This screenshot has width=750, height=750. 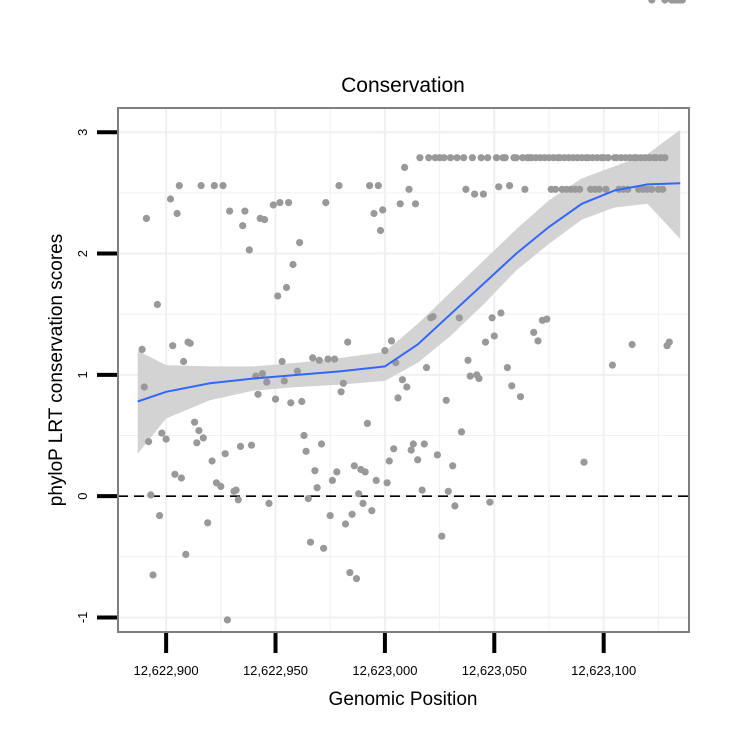 What do you see at coordinates (494, 670) in the screenshot?
I see `x-tick-label: 12,623,050` at bounding box center [494, 670].